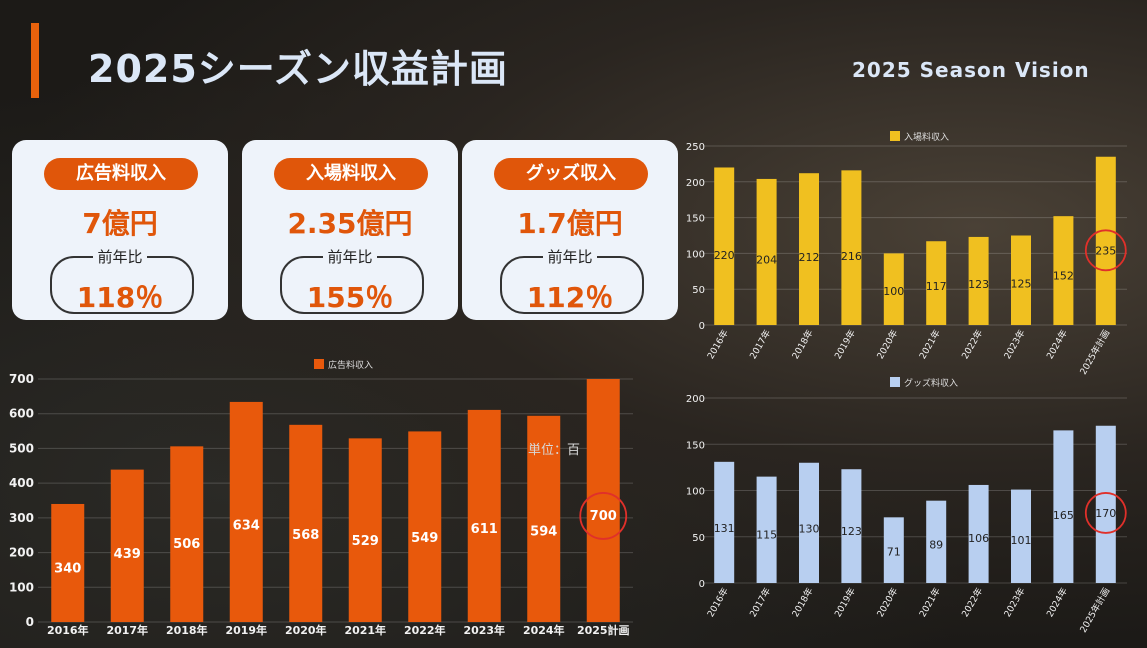  What do you see at coordinates (766, 534) in the screenshot?
I see `goods-data-label: 115` at bounding box center [766, 534].